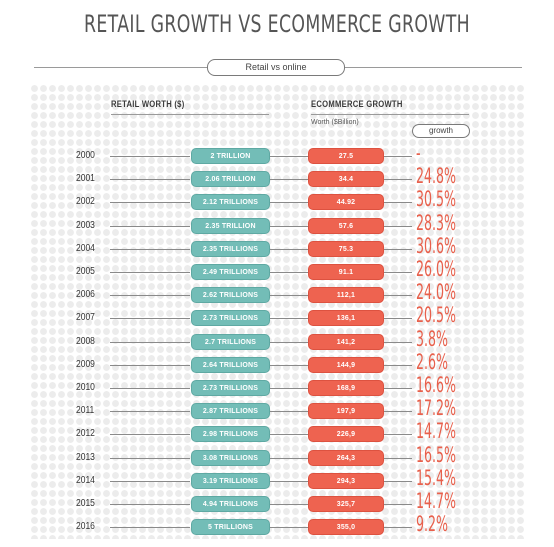 The image size is (554, 547). What do you see at coordinates (277, 524) in the screenshot?
I see `table-row: 2016 5 TRILLIONS 355,0 9.2%` at bounding box center [277, 524].